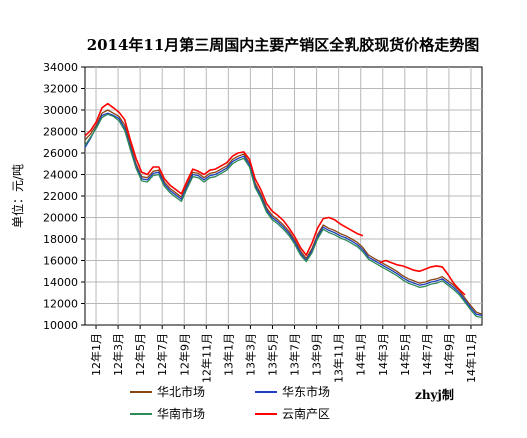  I want to click on x-tick-label: 13年7月, so click(295, 354).